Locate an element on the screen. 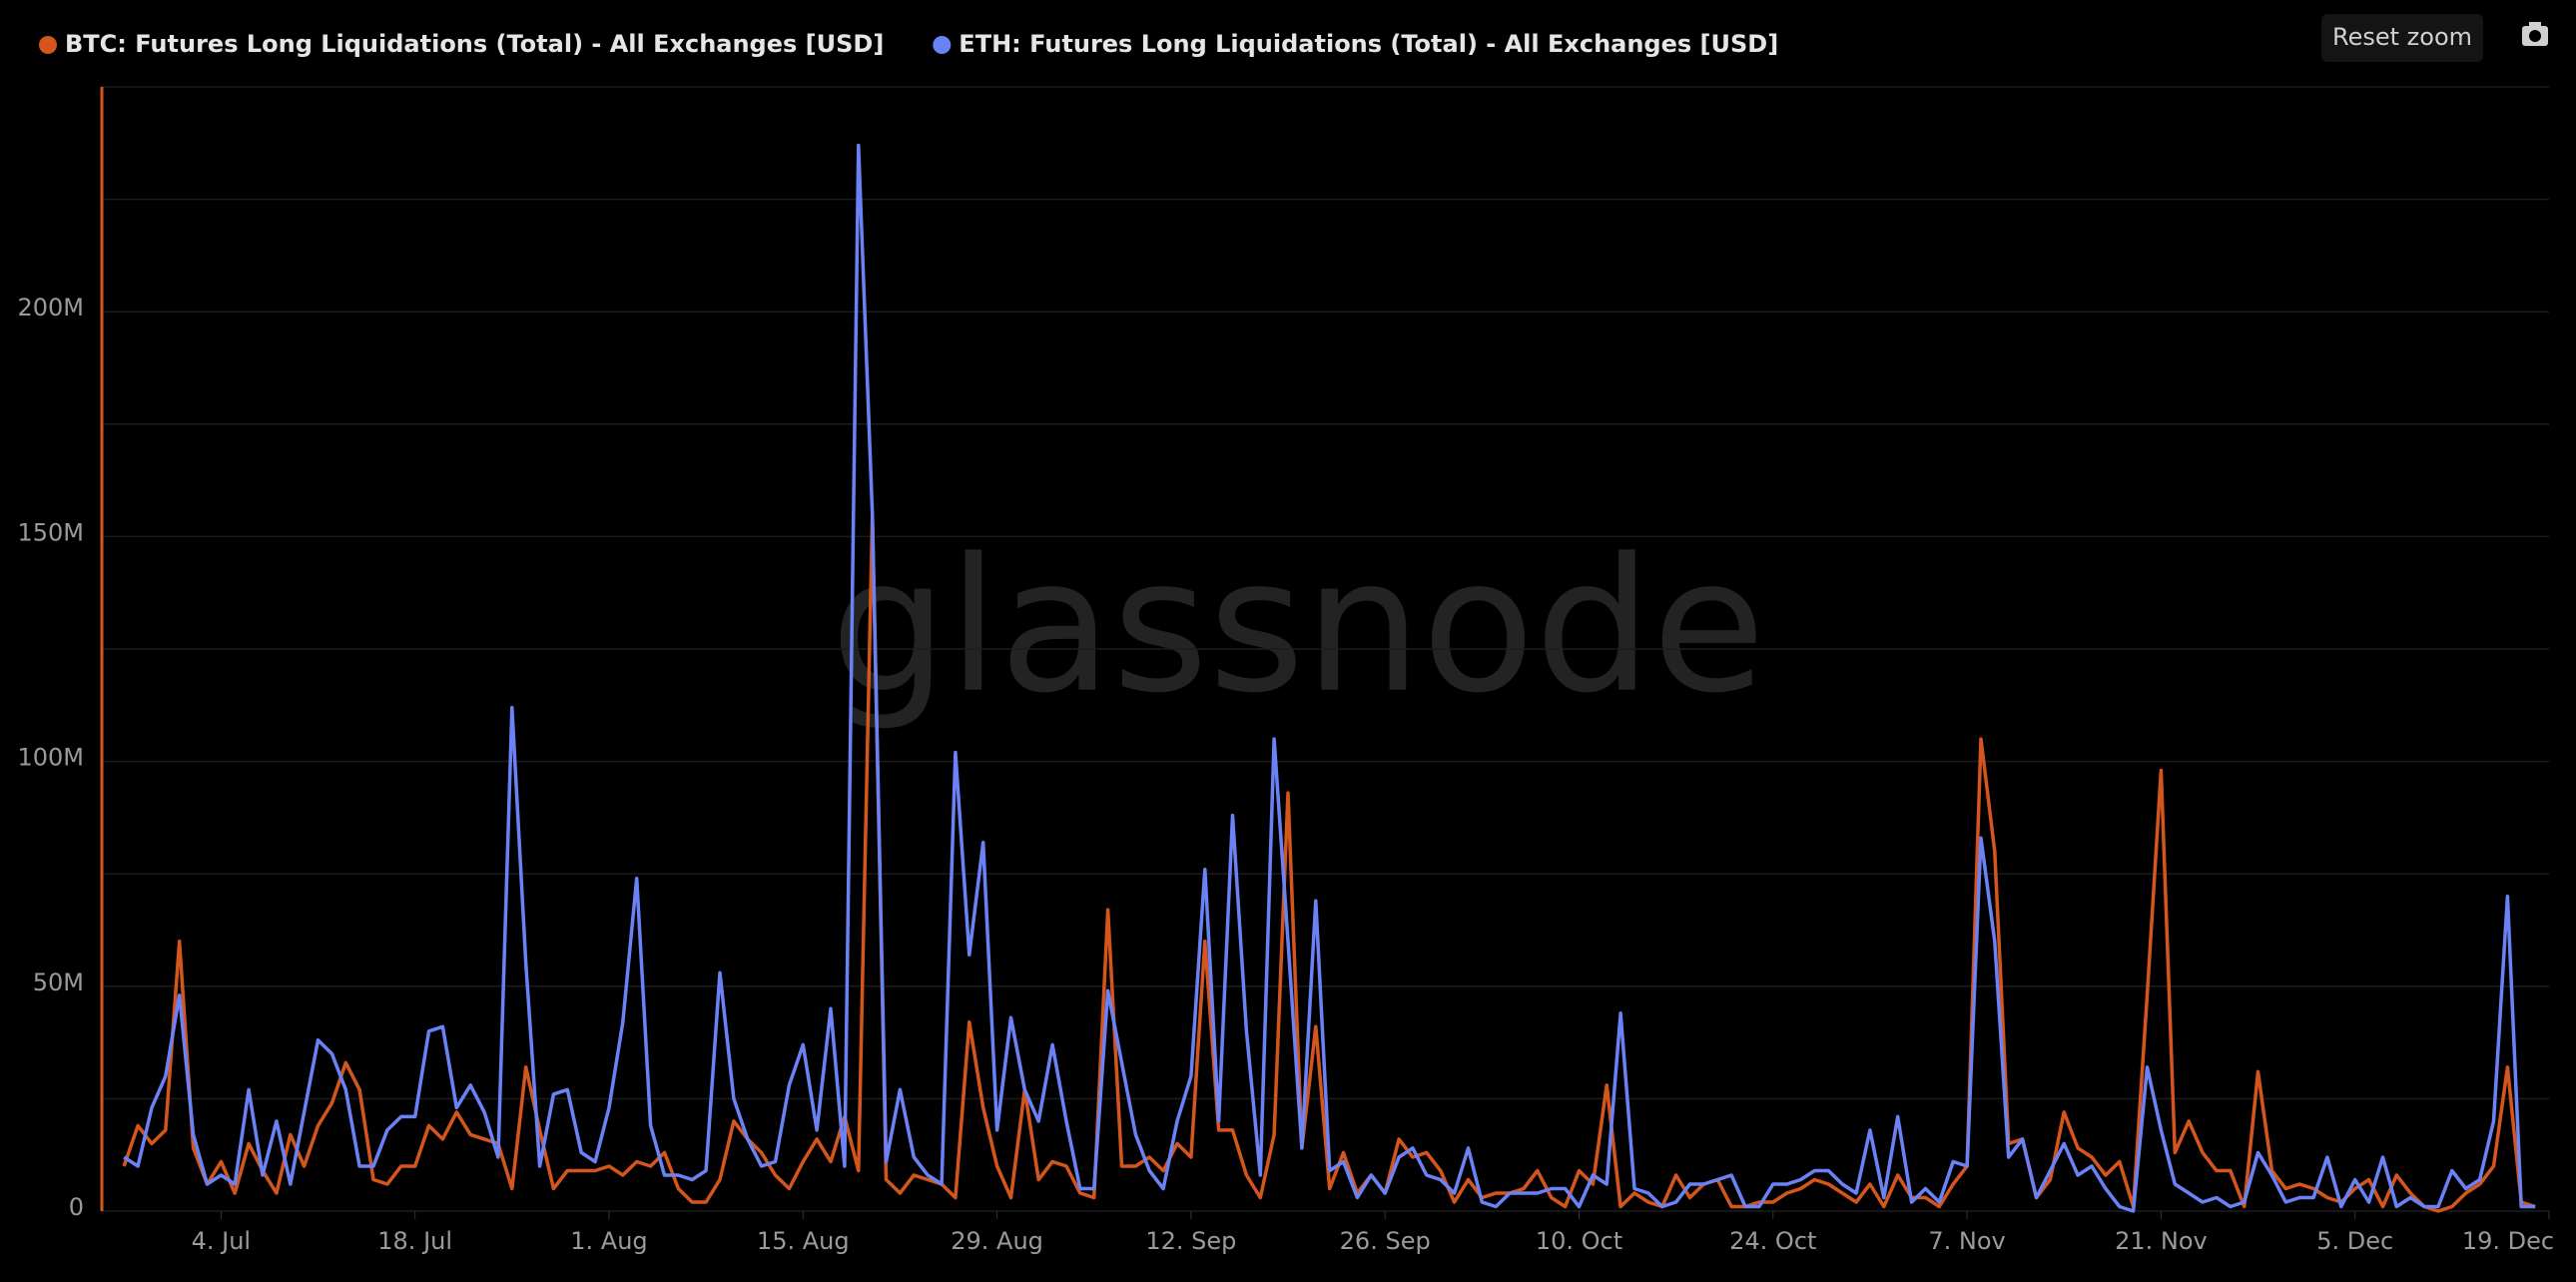 Image resolution: width=2576 pixels, height=1282 pixels. reset-zoom-button: Reset zoom is located at coordinates (2402, 38).